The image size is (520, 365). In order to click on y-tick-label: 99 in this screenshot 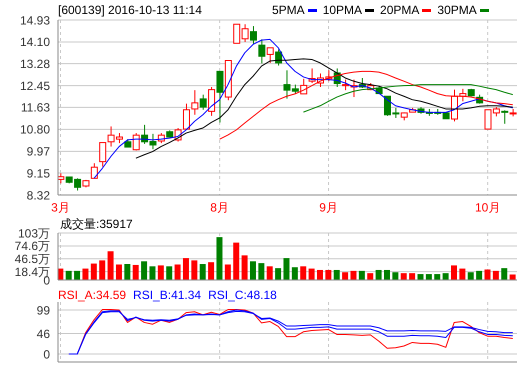, I will do `click(43, 310)`.